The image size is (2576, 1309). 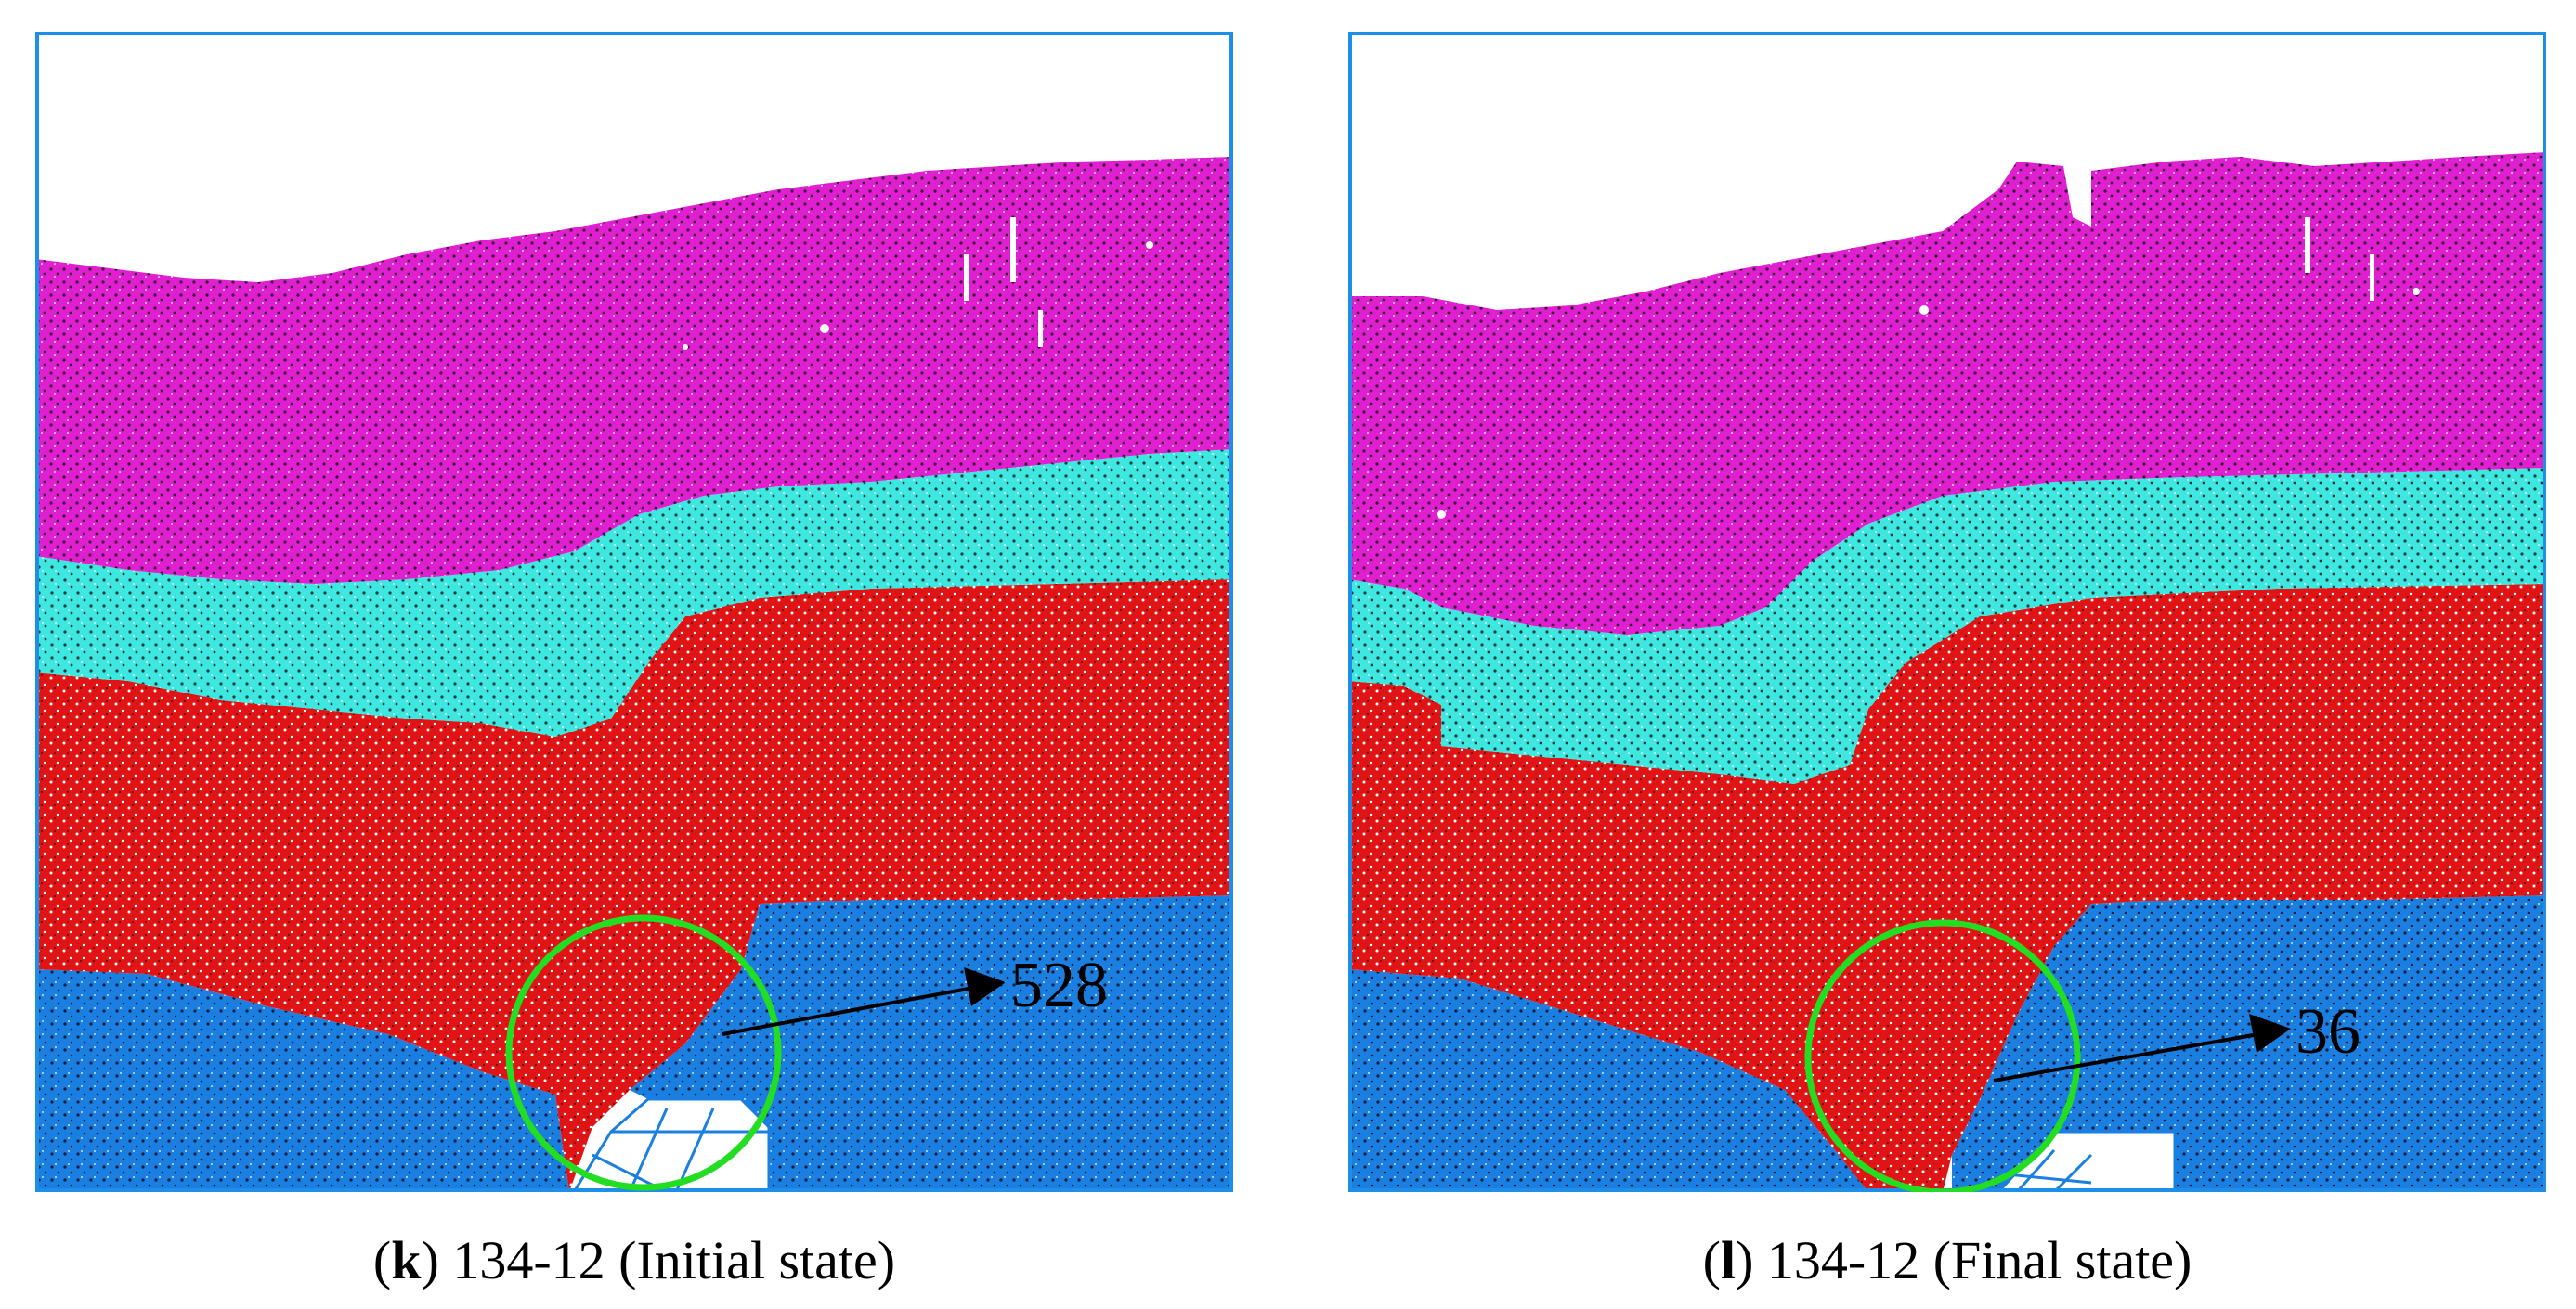 I want to click on caption-letter: l, so click(x=1728, y=1260).